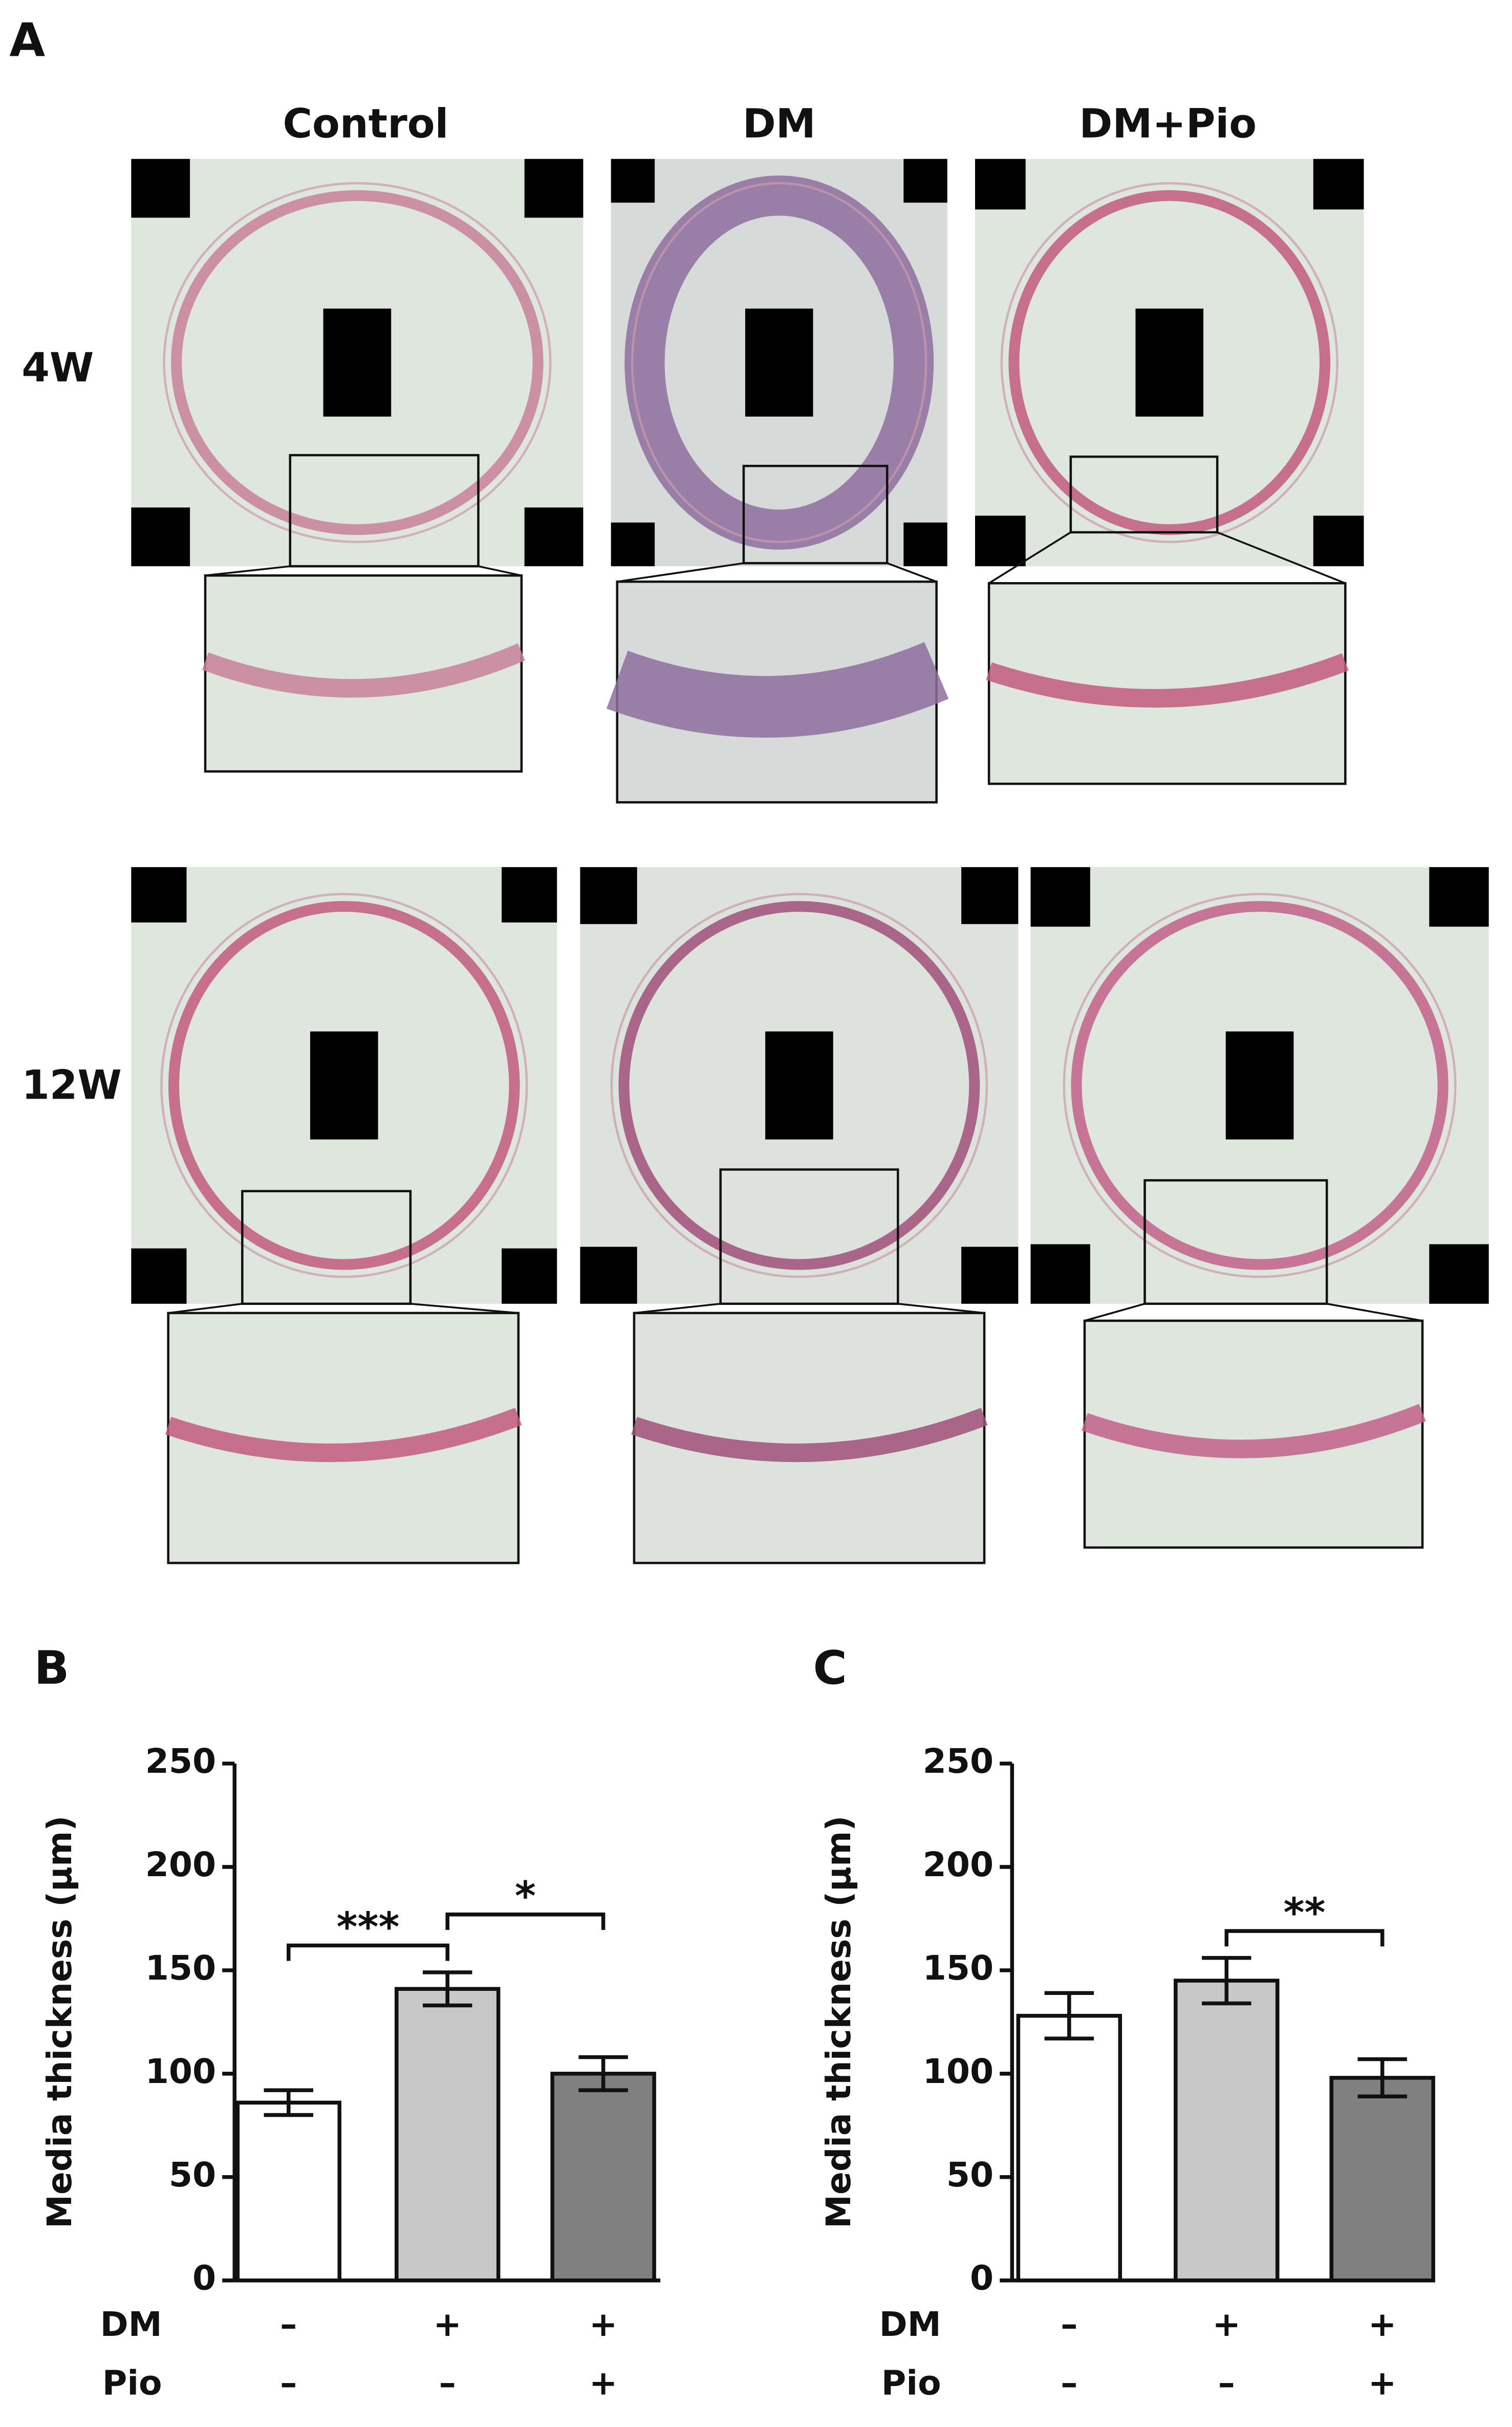 This screenshot has height=2427, width=1512. What do you see at coordinates (779, 124) in the screenshot?
I see `column-header: DM` at bounding box center [779, 124].